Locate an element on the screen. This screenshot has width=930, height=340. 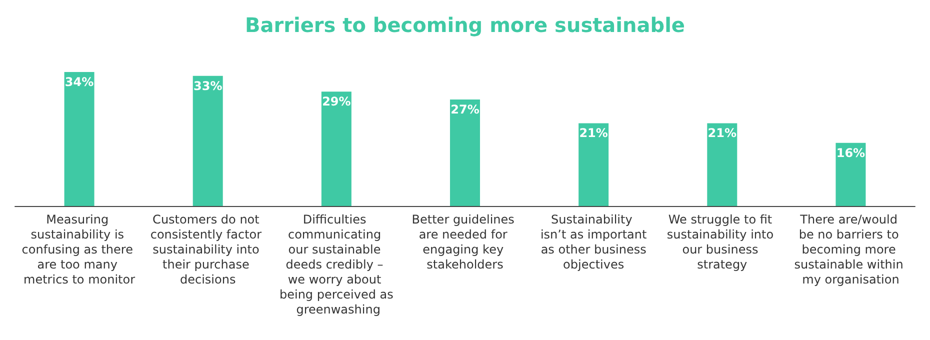
x-tick-label: Sustainability isn’t as important as other business objectives is located at coordinates (593, 242).